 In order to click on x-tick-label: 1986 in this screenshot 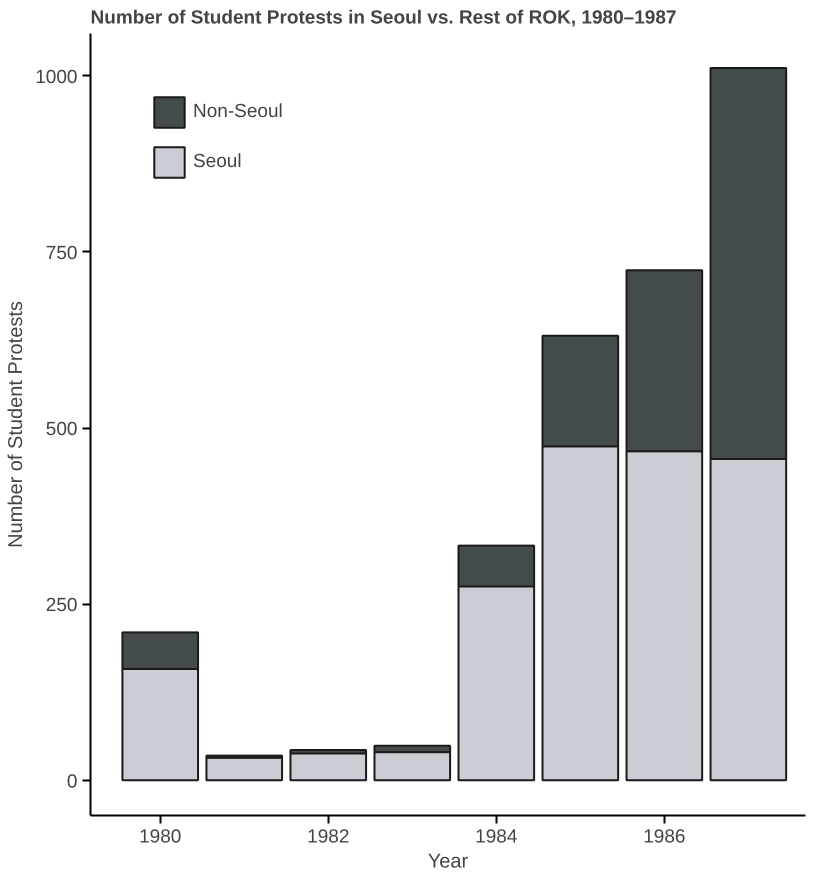, I will do `click(664, 837)`.